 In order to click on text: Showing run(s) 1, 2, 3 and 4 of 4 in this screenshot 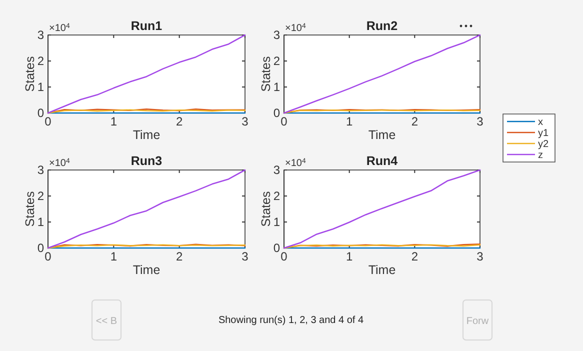, I will do `click(291, 320)`.